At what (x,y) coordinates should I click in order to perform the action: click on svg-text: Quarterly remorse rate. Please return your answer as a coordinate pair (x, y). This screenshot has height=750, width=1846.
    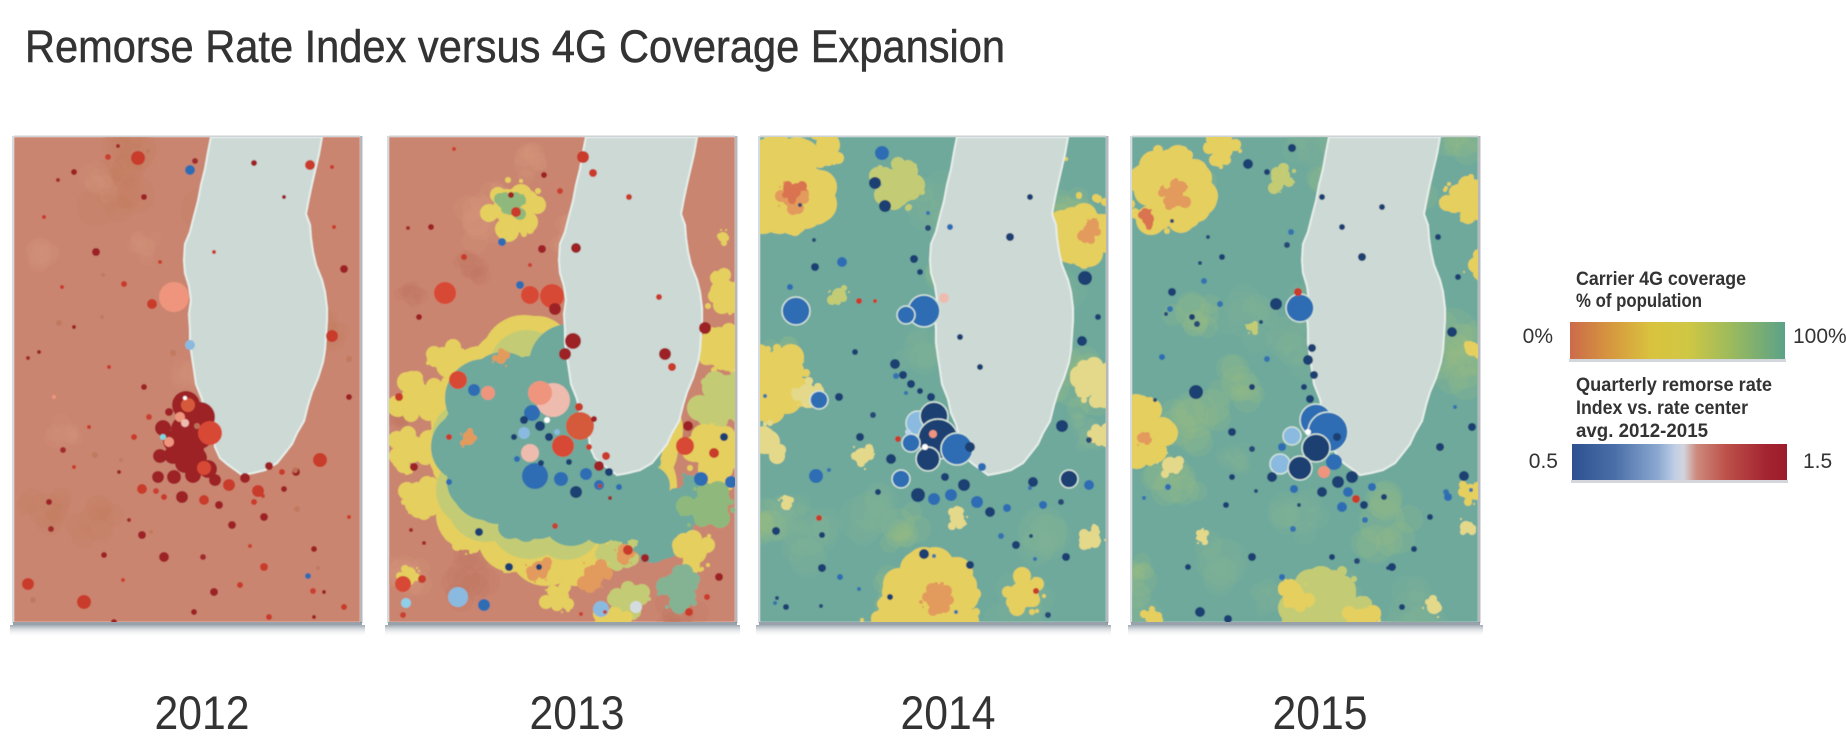
    Looking at the image, I should click on (1674, 385).